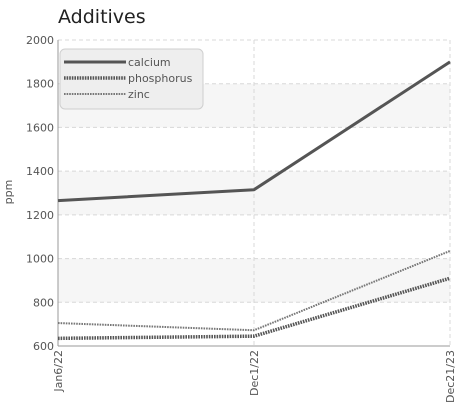 The height and width of the screenshot is (409, 464). What do you see at coordinates (40, 193) in the screenshot?
I see `y-axis-ticks: 600 800 1000 1200 1400 1600 1800 2000` at bounding box center [40, 193].